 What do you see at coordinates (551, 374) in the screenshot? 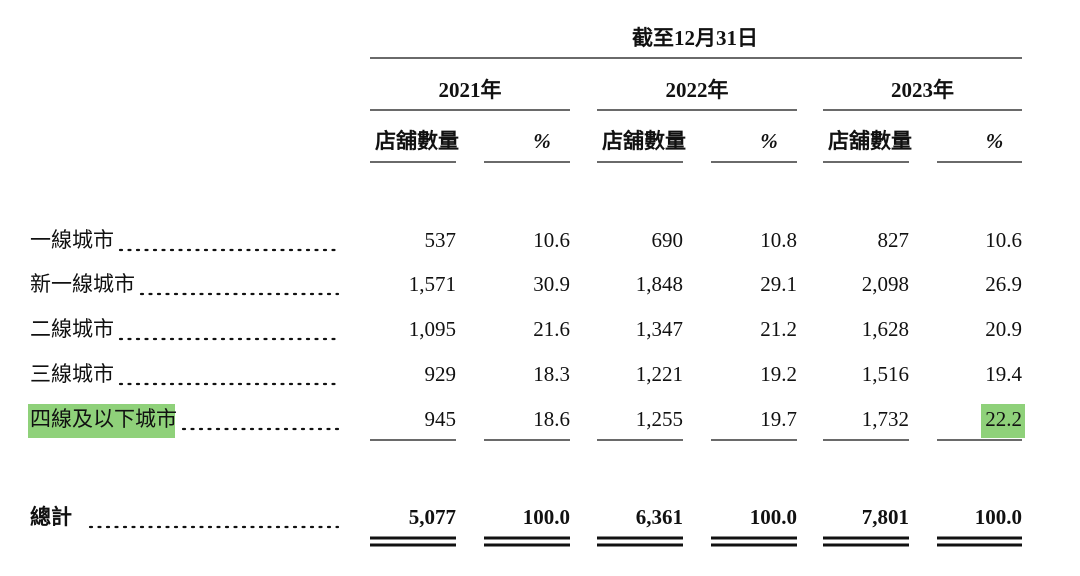
I see `cell: 18.3` at bounding box center [551, 374].